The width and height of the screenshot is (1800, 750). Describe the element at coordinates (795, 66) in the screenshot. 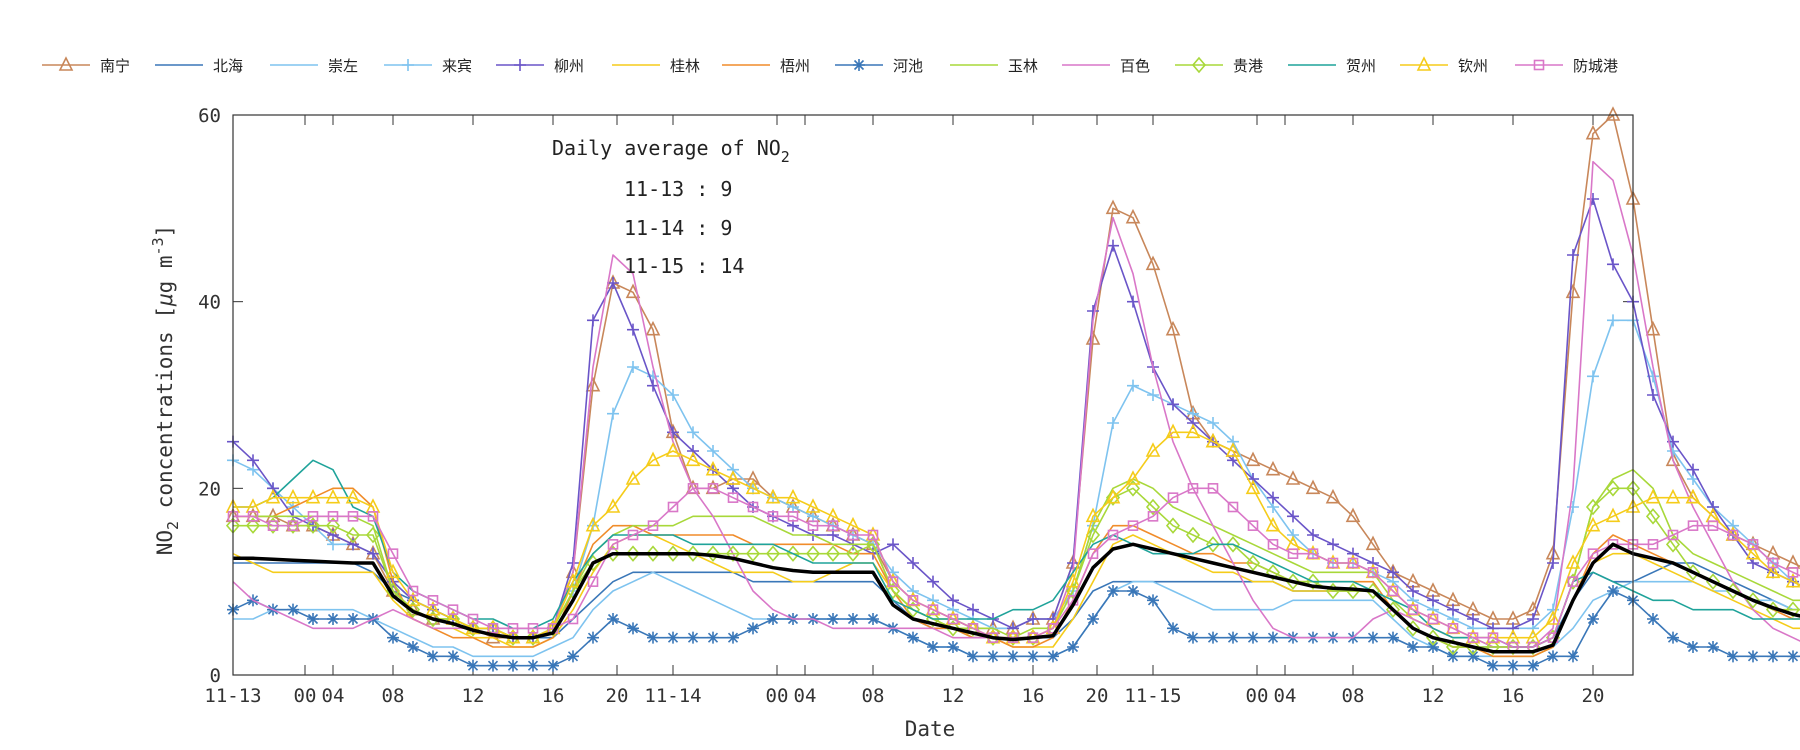

I see `legend-label: 梧州` at that location.